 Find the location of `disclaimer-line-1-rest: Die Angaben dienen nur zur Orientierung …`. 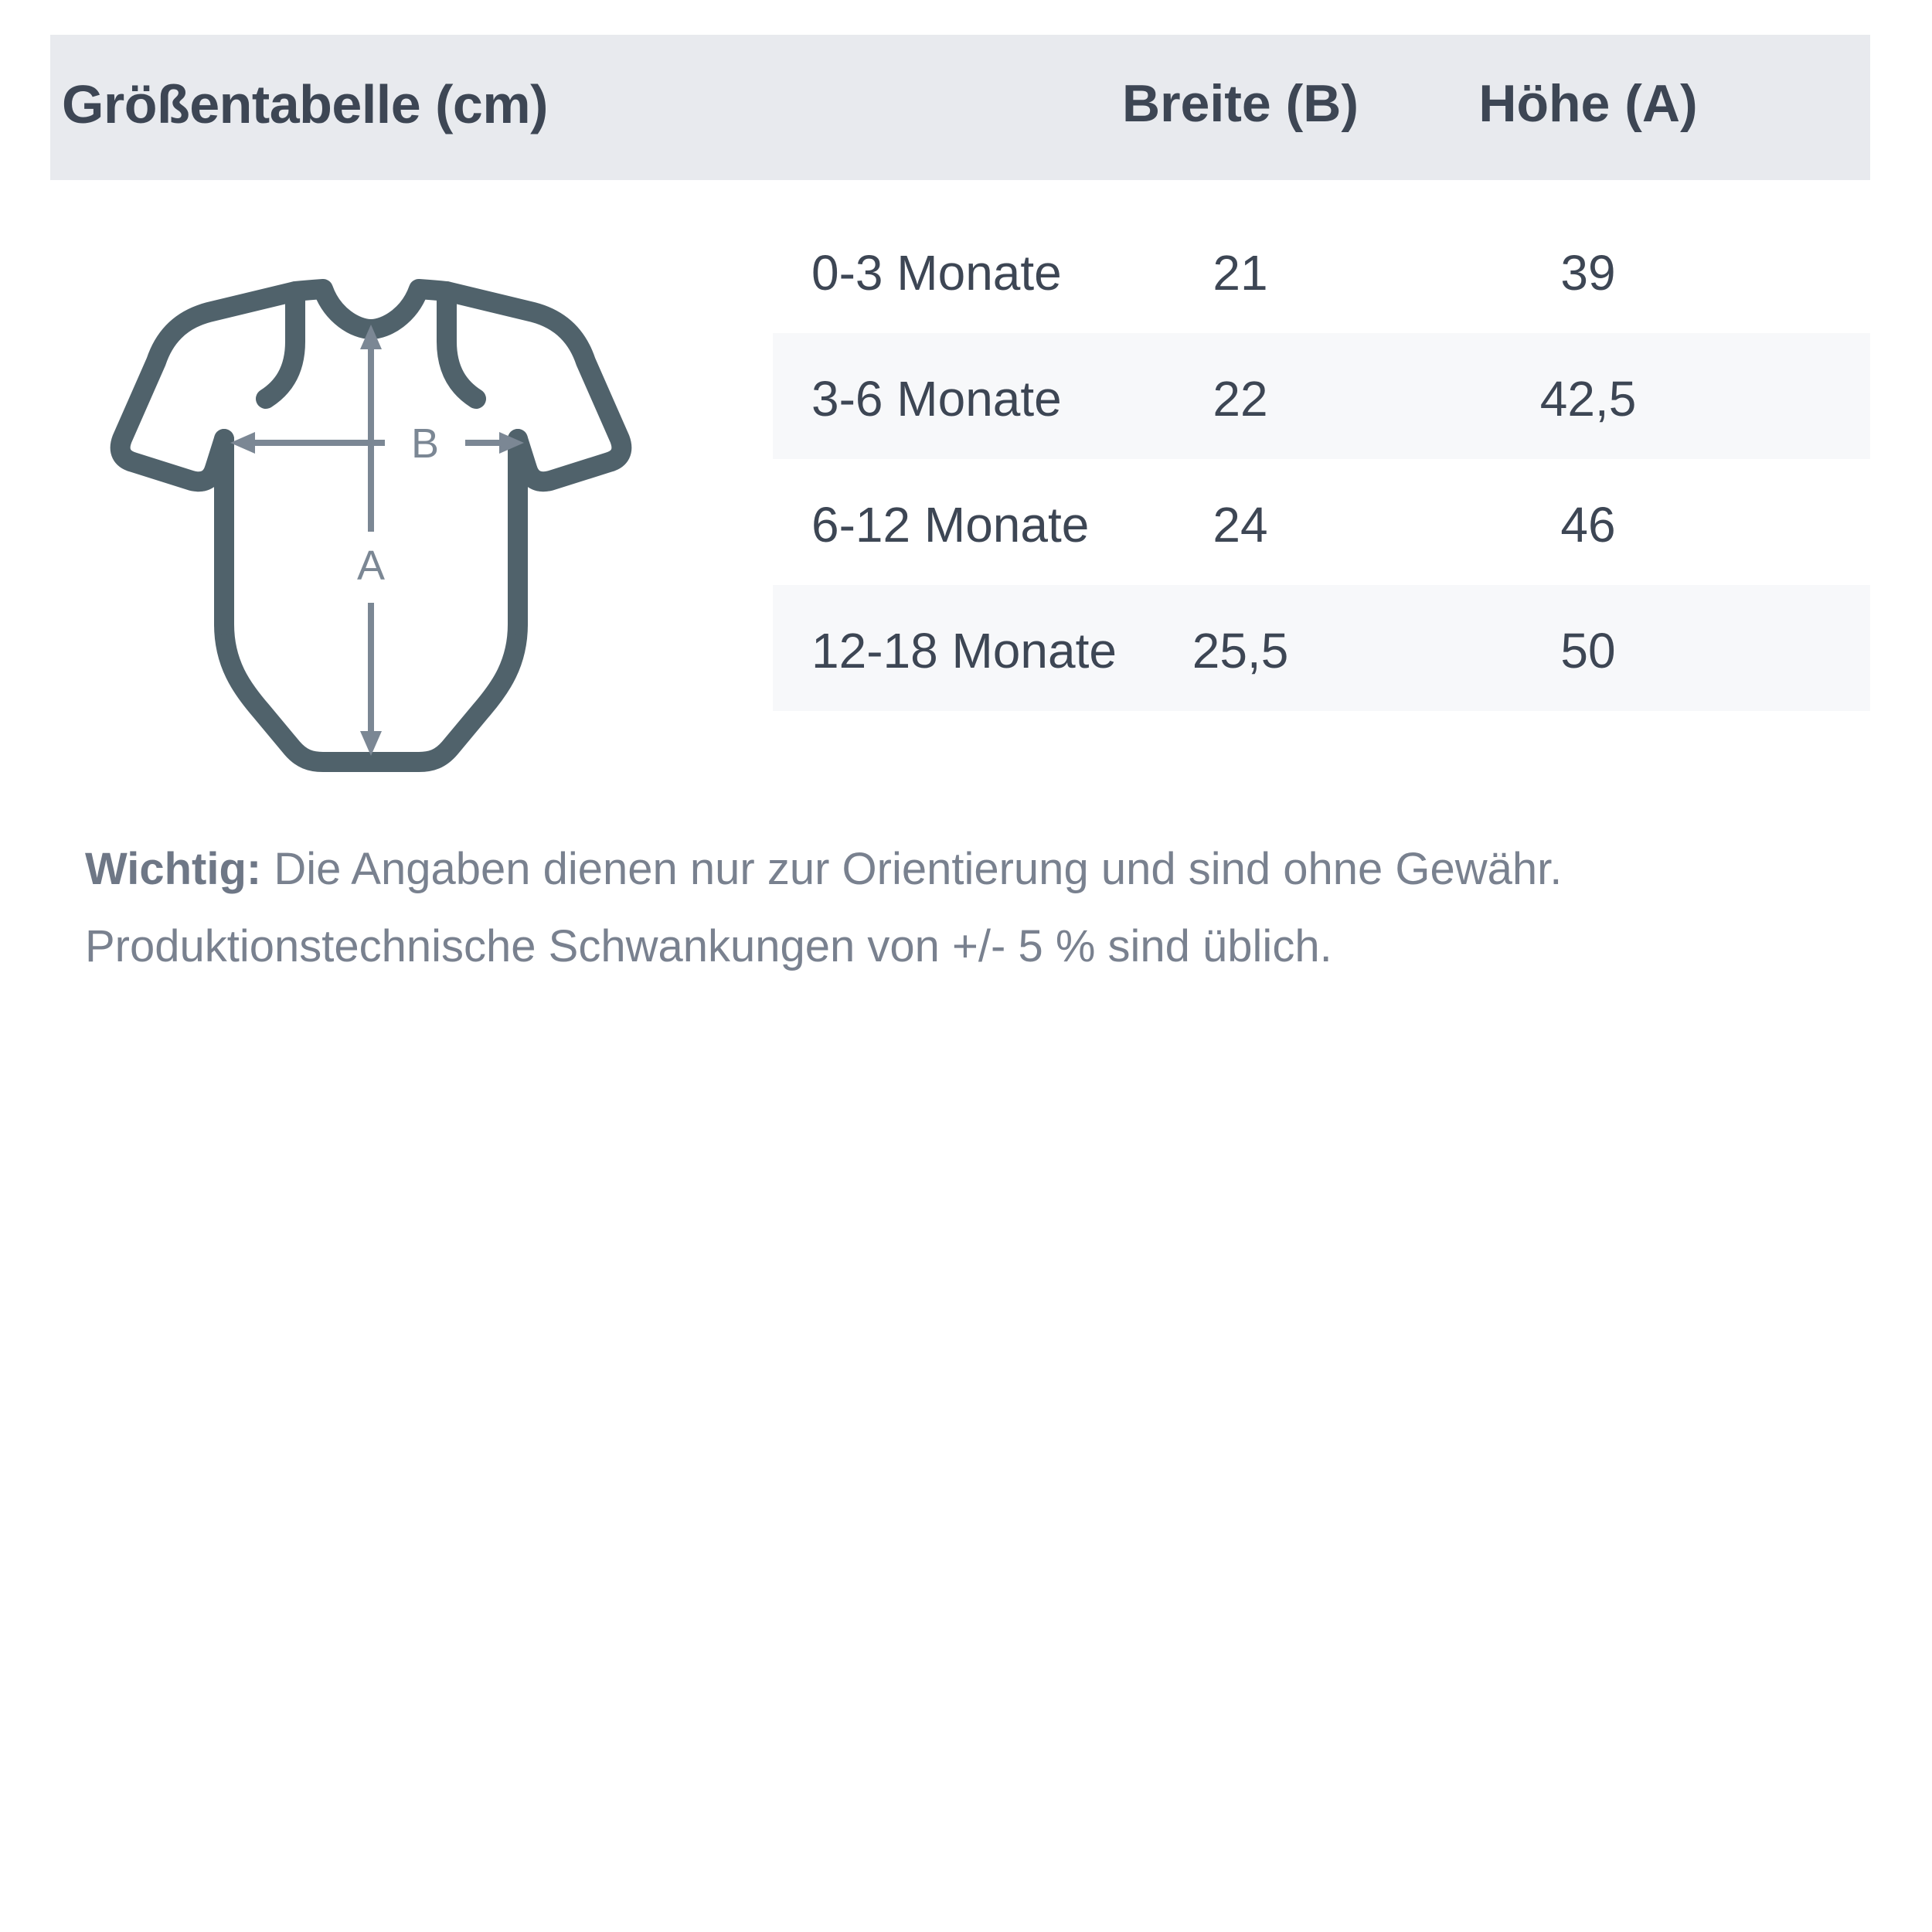

disclaimer-line-1-rest: Die Angaben dienen nur zur Orientierung … is located at coordinates (912, 869).